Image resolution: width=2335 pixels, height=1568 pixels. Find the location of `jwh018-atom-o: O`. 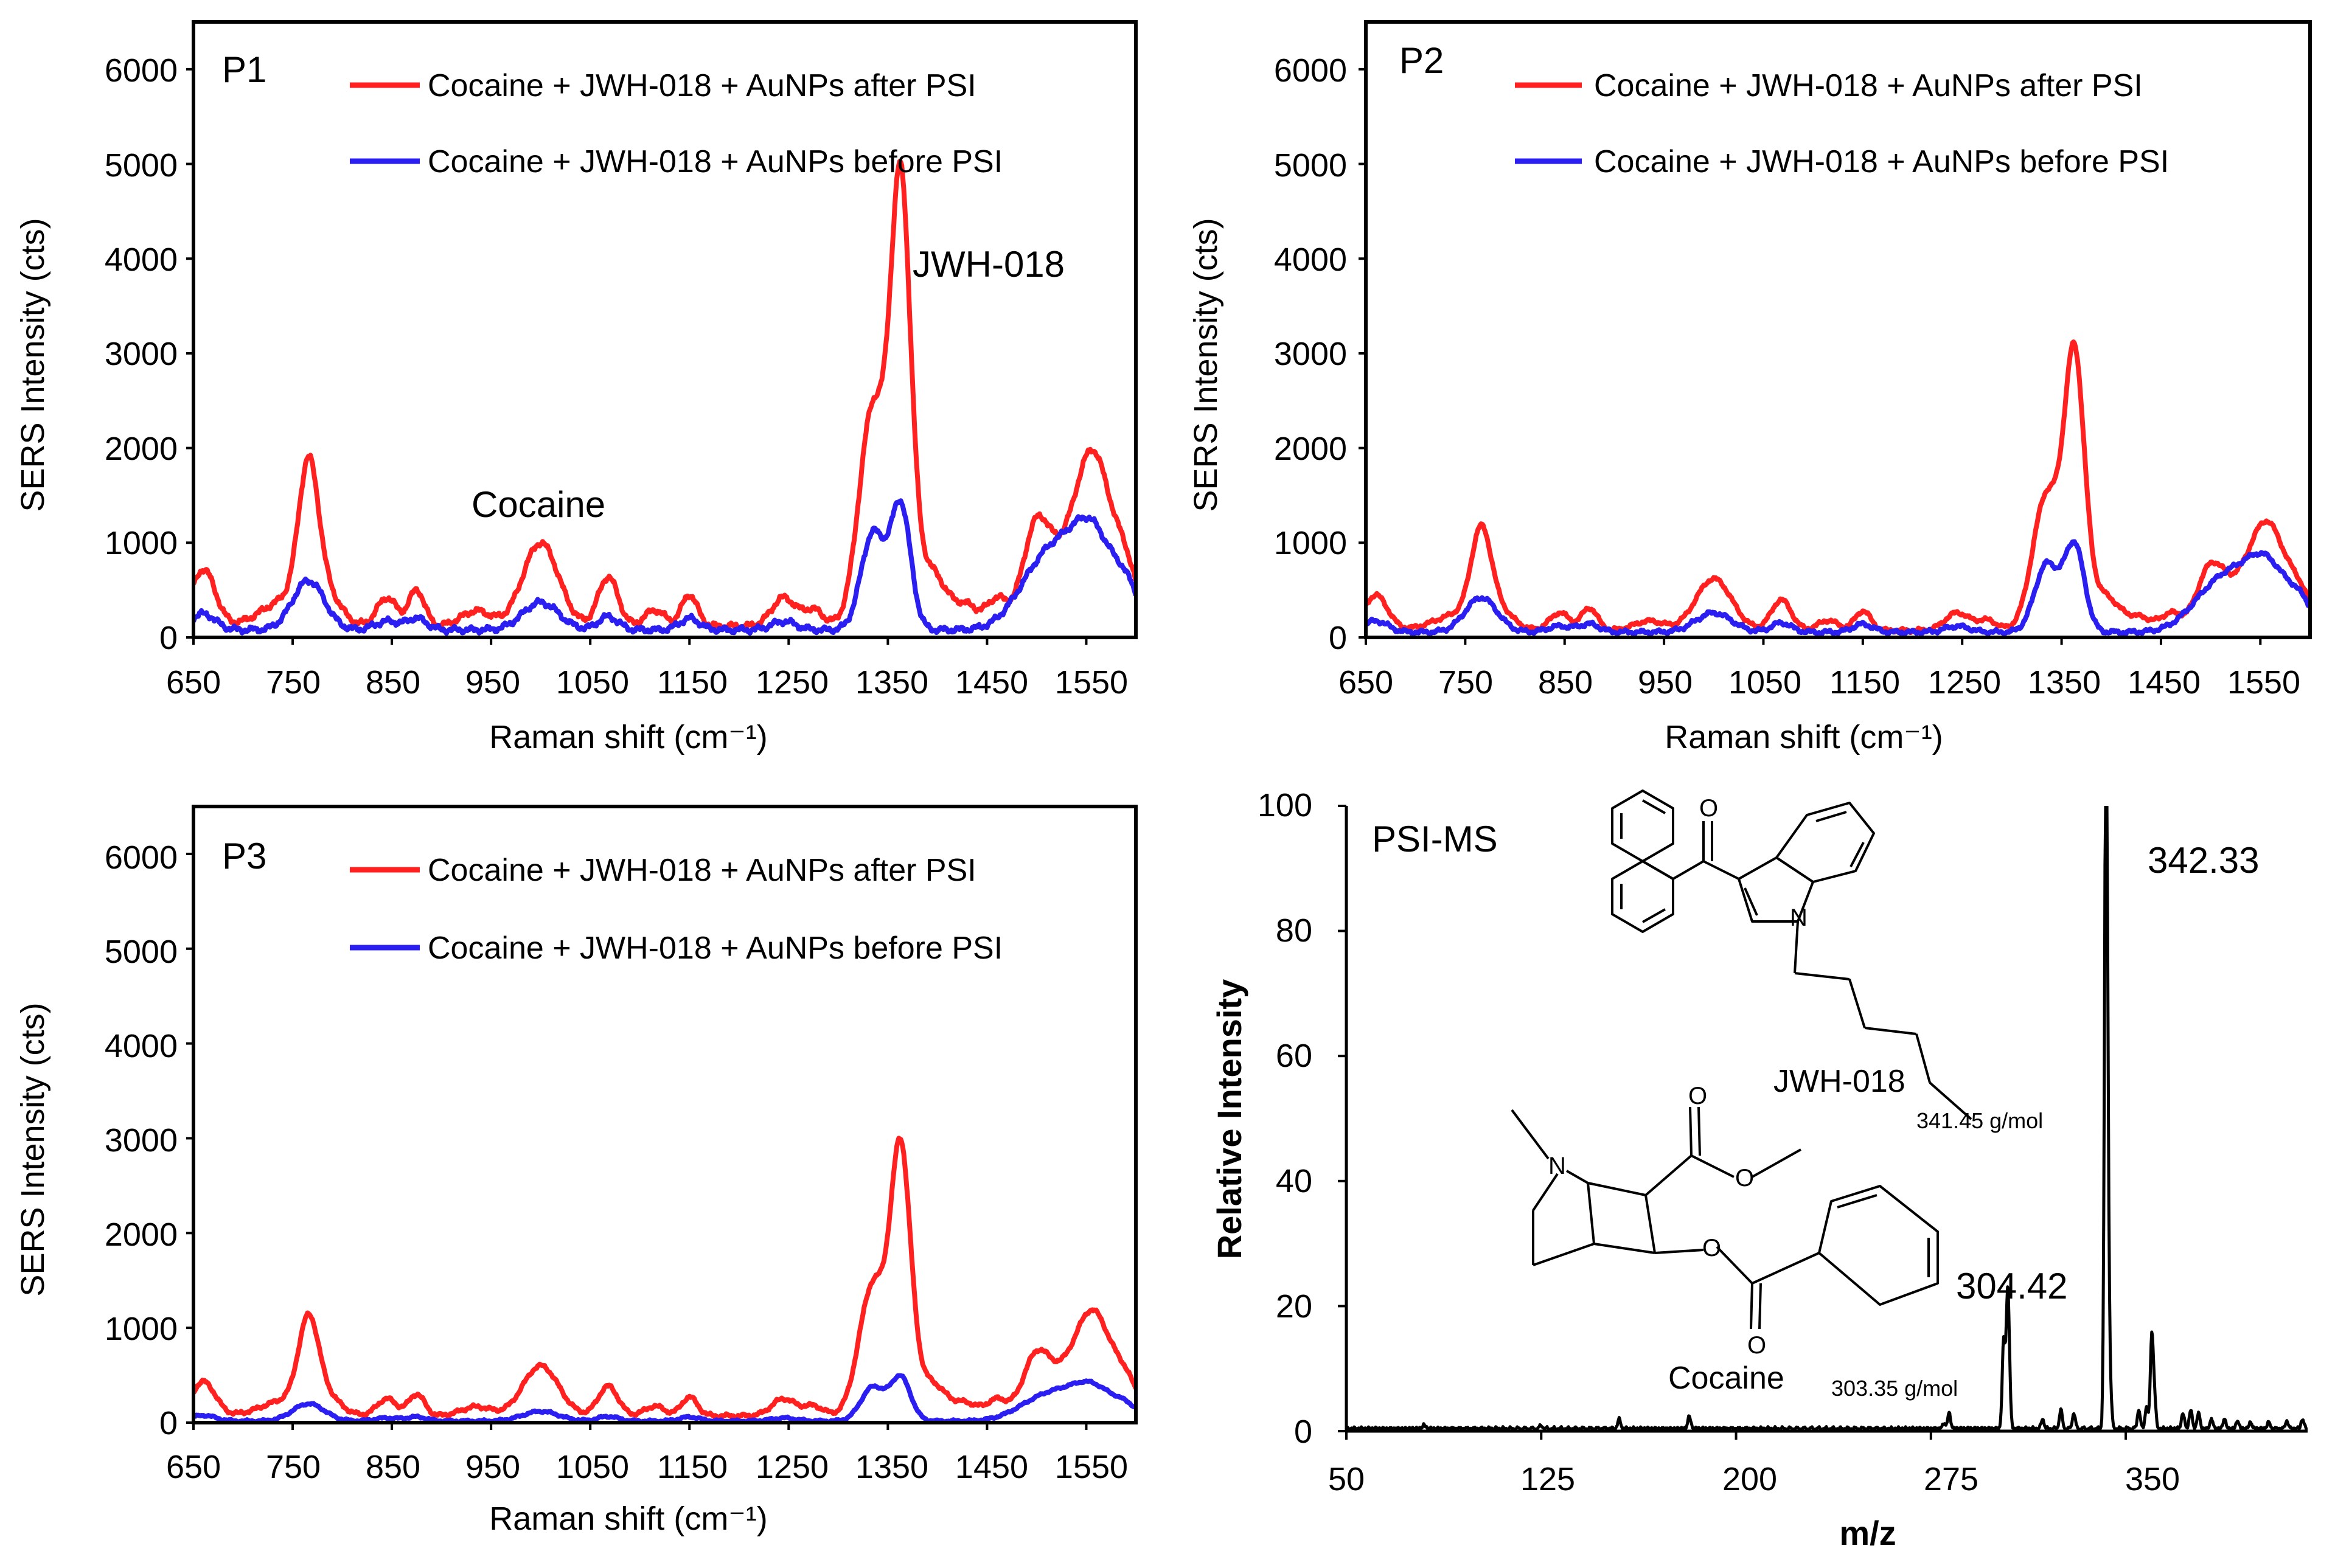

jwh018-atom-o: O is located at coordinates (1708, 808).